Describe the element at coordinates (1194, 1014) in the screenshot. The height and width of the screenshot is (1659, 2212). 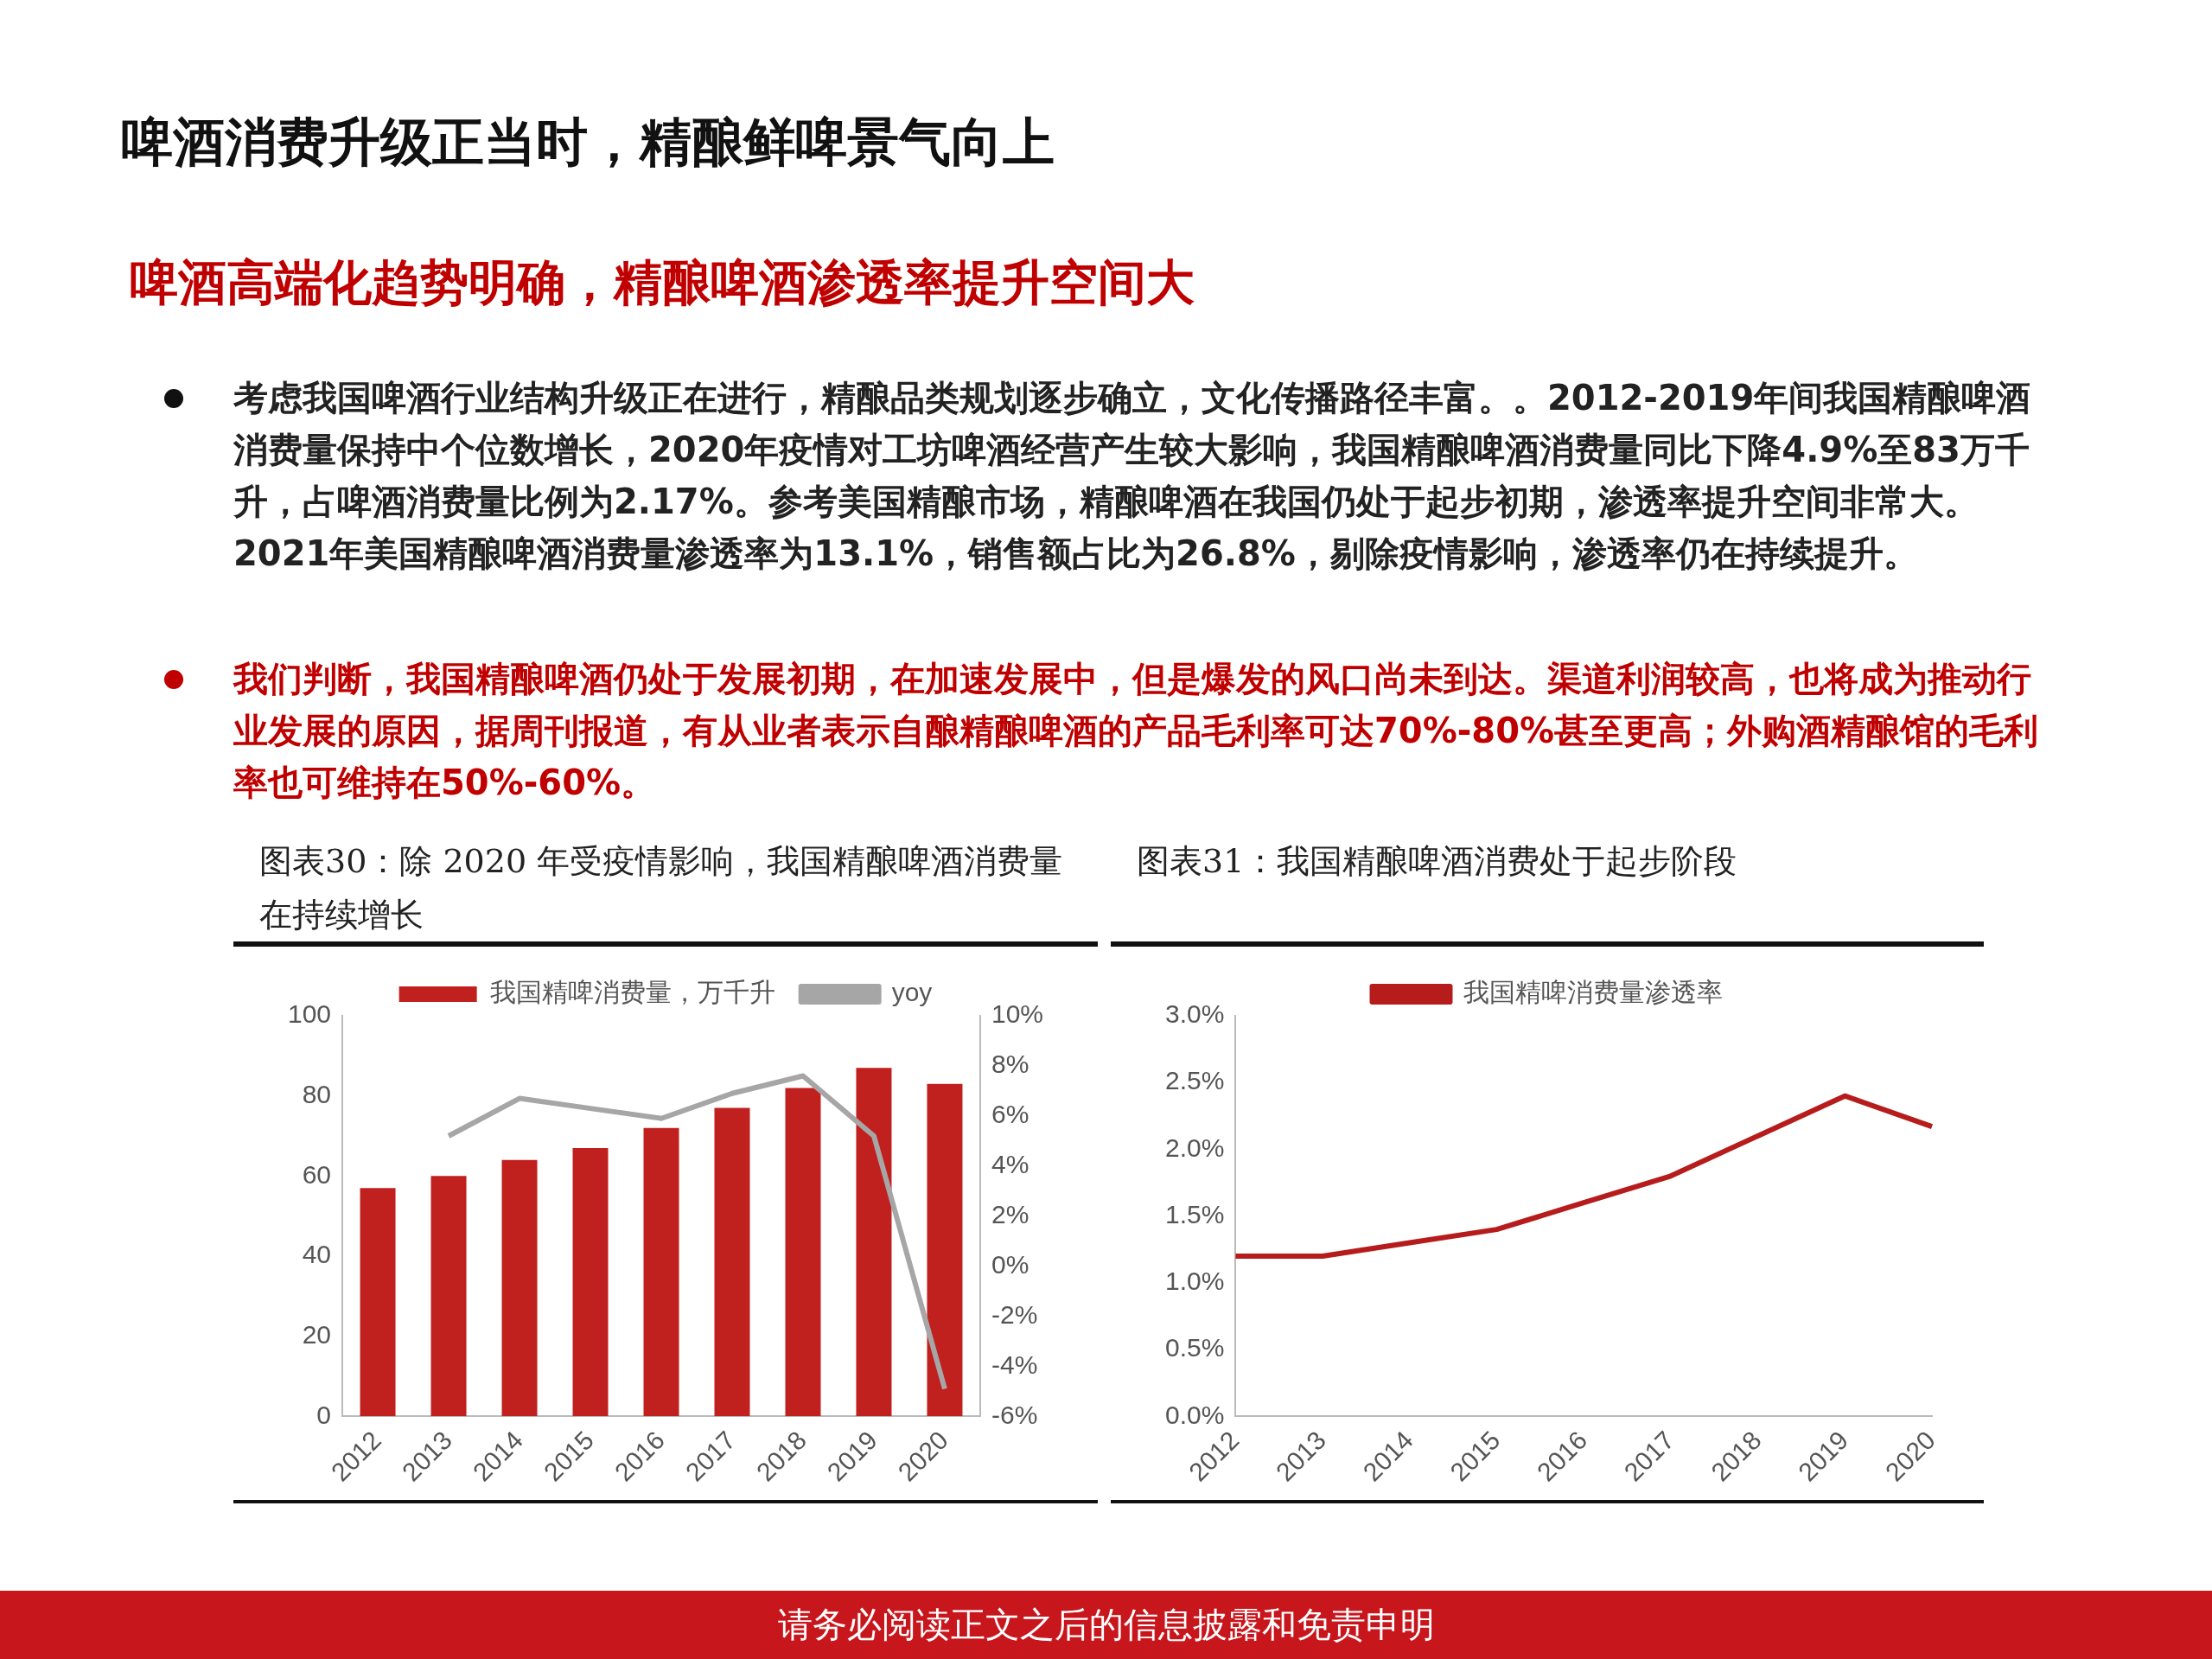
I see `y-tick-label: 3.0%` at that location.